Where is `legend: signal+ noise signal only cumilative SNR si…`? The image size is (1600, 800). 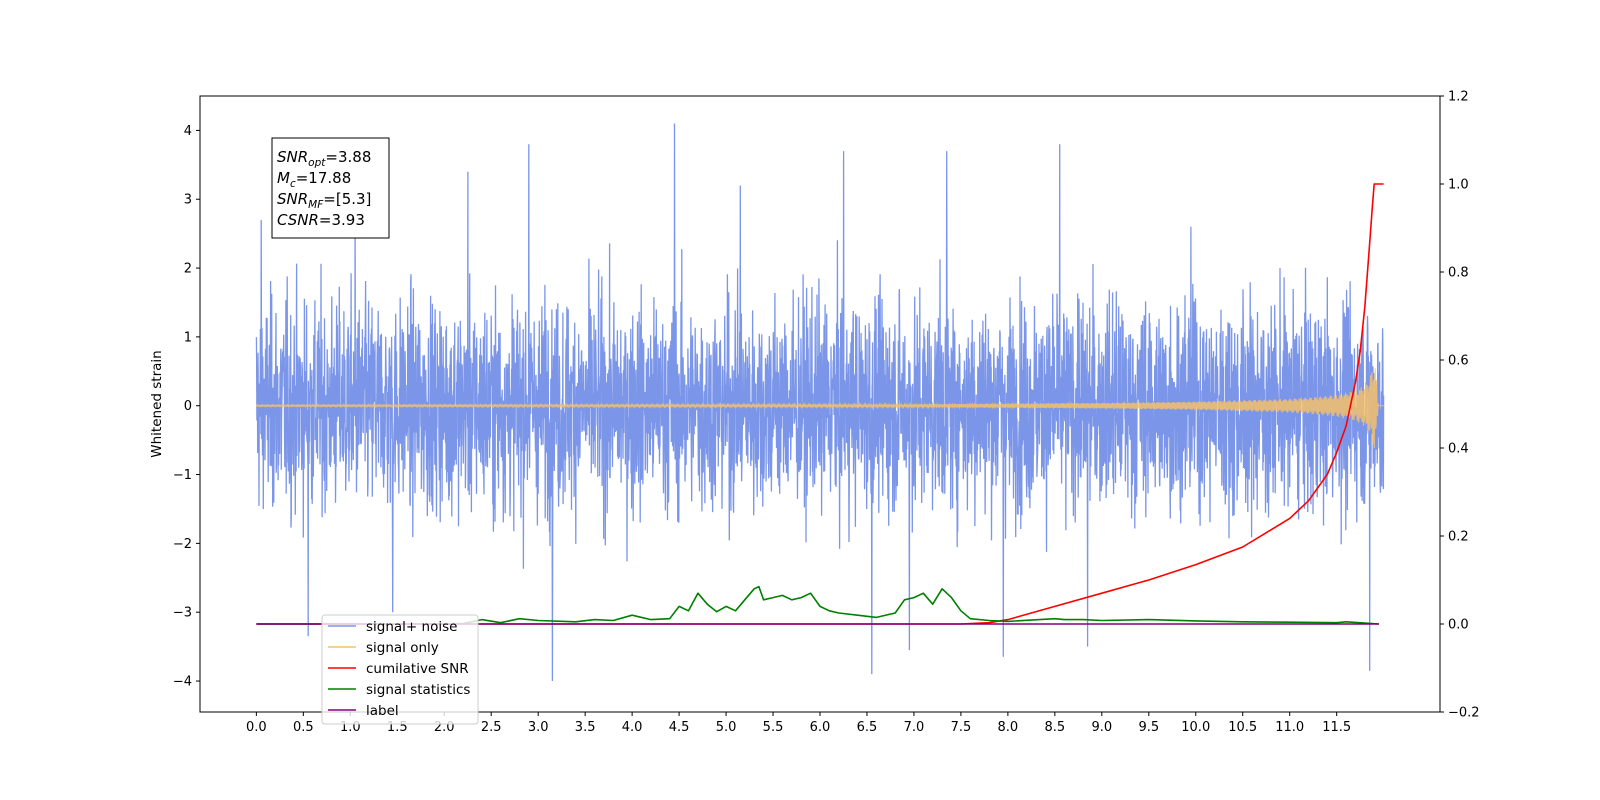
legend: signal+ noise signal only cumilative SNR si… is located at coordinates (400, 669).